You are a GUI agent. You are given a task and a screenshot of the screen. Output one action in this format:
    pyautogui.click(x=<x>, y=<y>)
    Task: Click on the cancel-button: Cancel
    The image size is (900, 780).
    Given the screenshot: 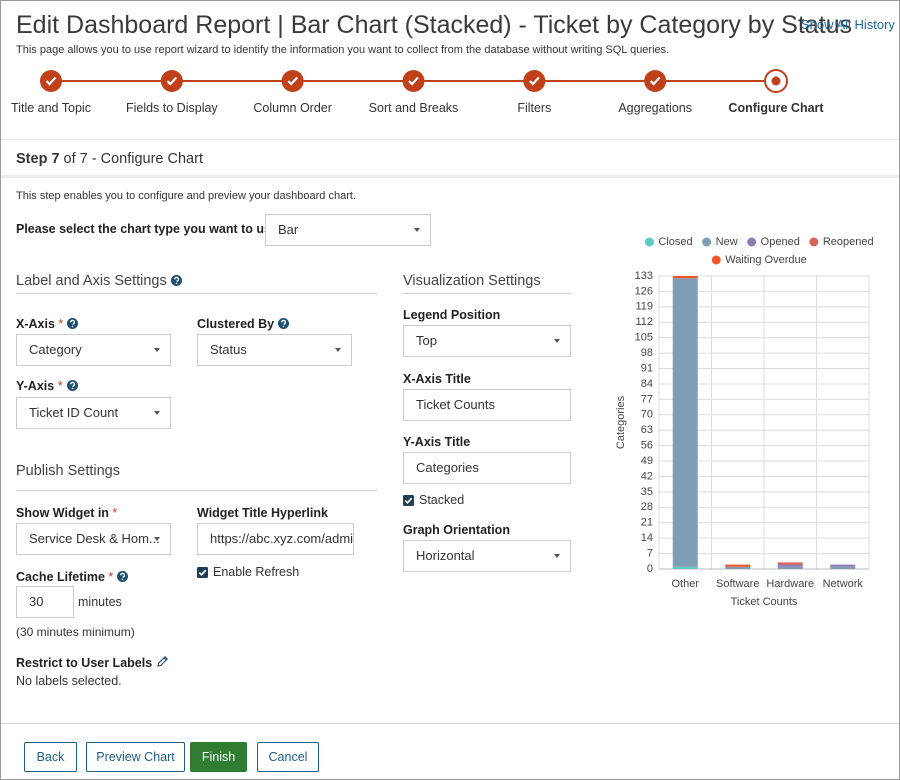 What is the action you would take?
    pyautogui.click(x=288, y=757)
    